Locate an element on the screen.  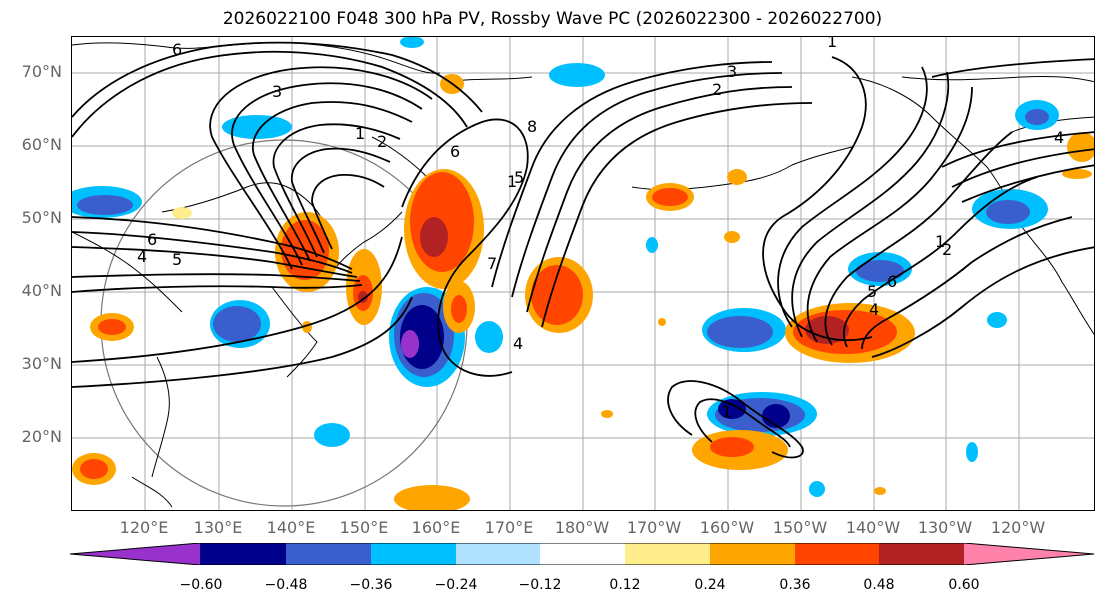
lat-label: 30°N is located at coordinates (41, 363).